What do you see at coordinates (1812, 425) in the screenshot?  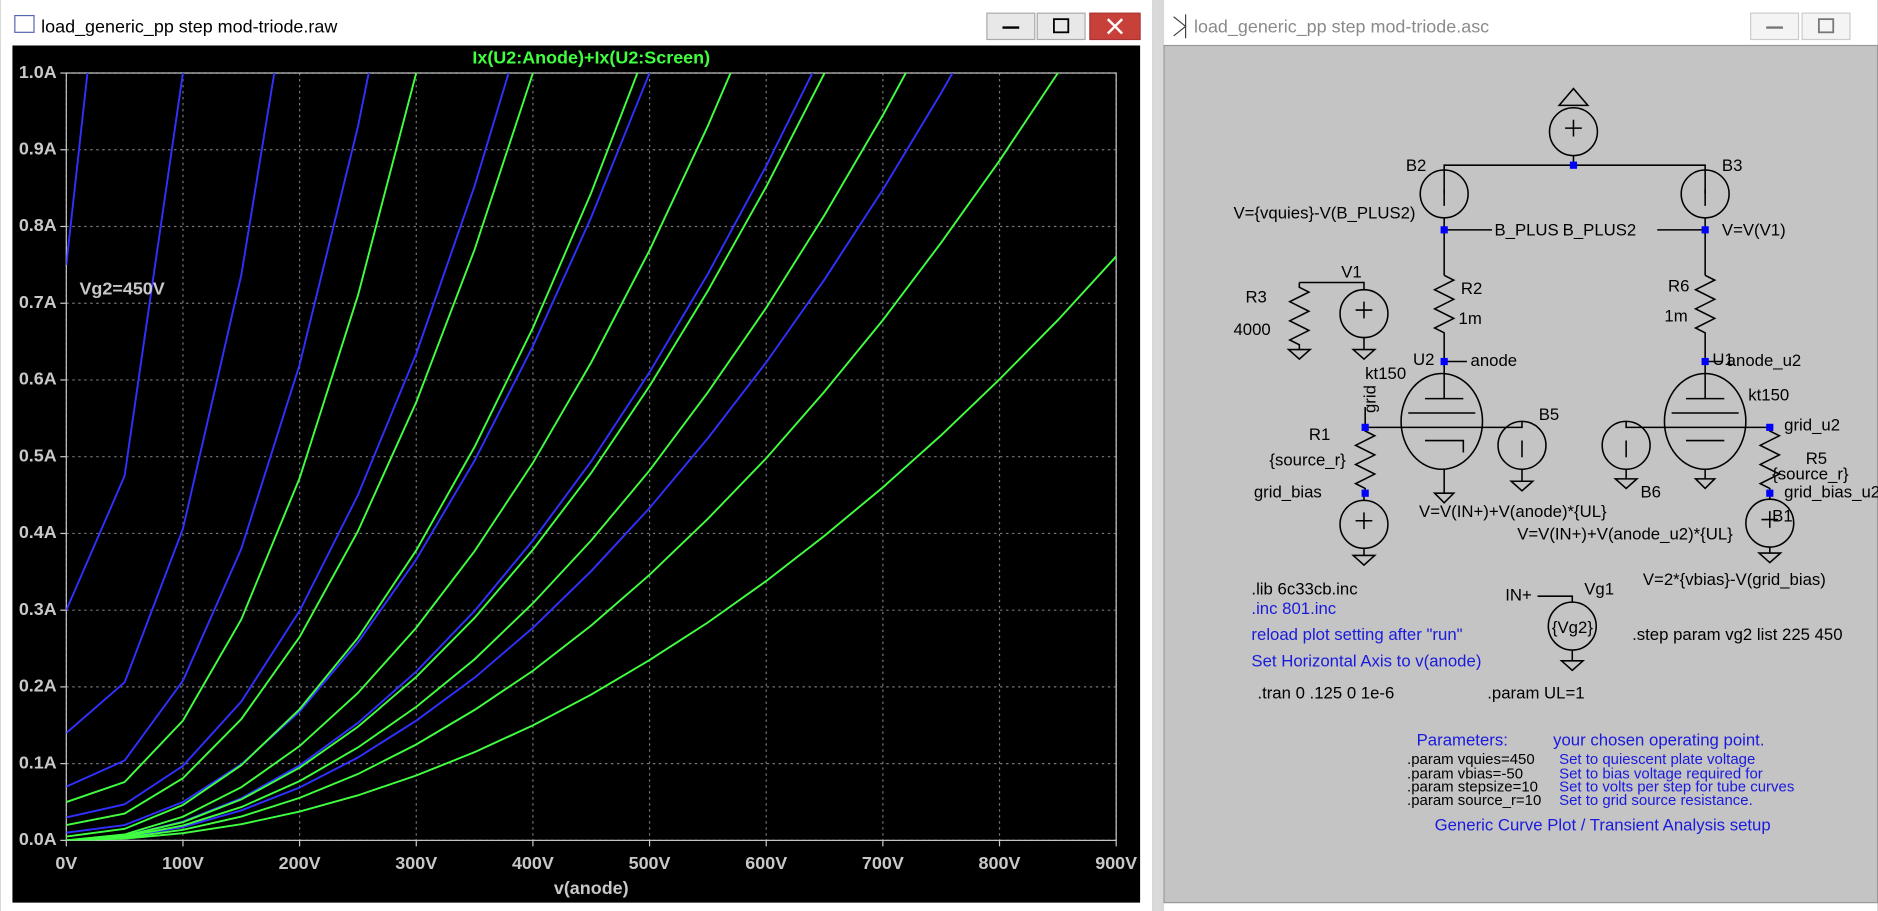 I see `label: grid_u2` at bounding box center [1812, 425].